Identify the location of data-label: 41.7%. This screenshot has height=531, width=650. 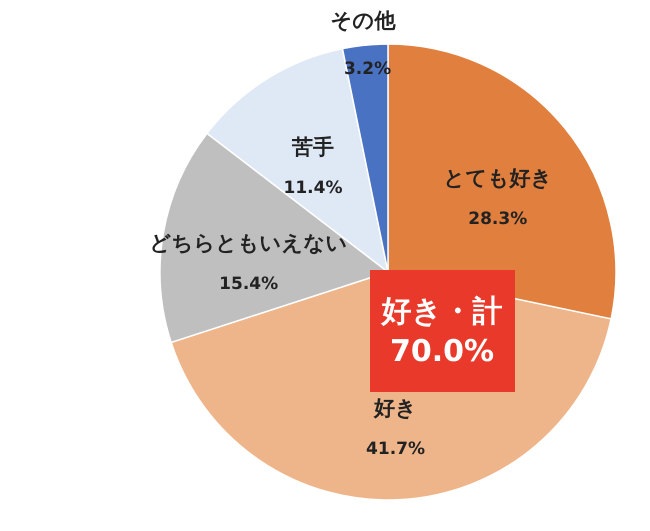
(396, 449).